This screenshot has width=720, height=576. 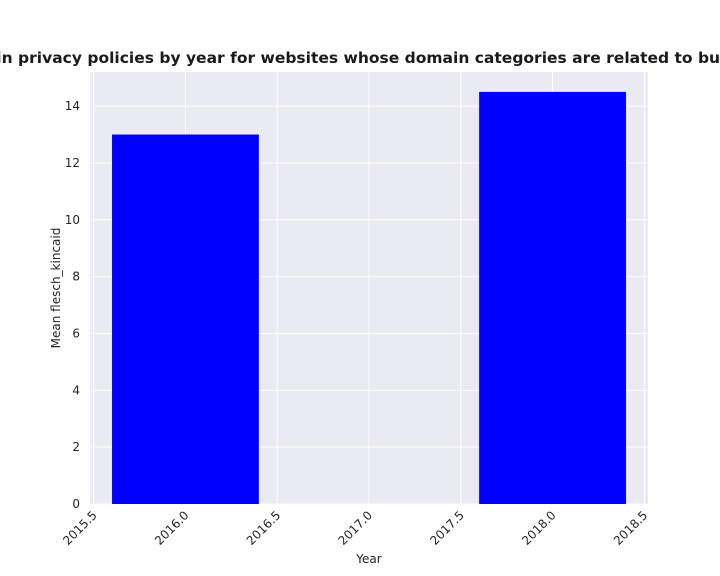 What do you see at coordinates (631, 528) in the screenshot?
I see `x-tick-label: 2018.5` at bounding box center [631, 528].